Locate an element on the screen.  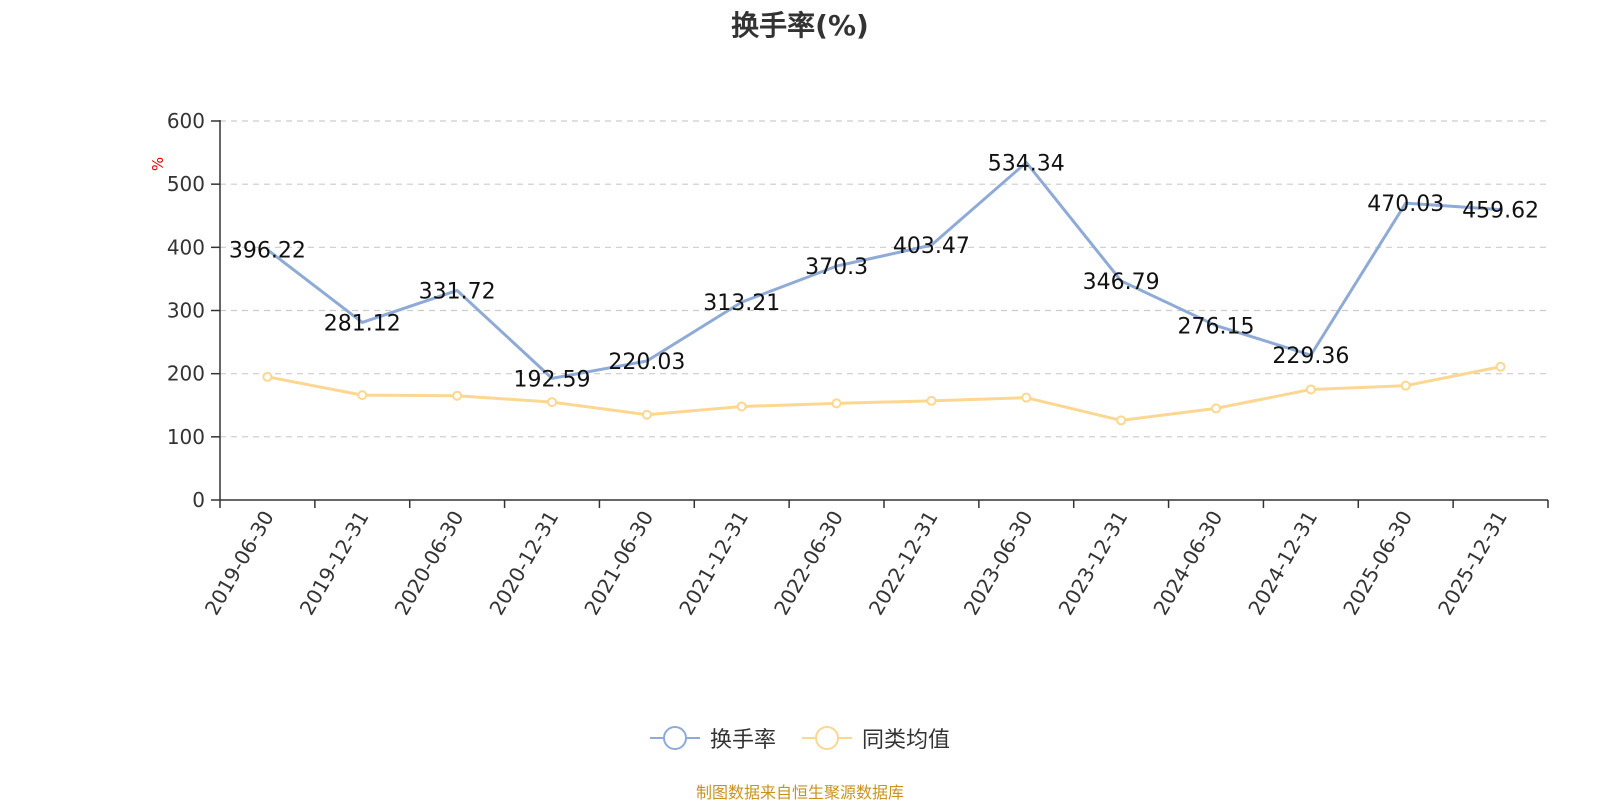
legend-label-peer-average: 同类均值 is located at coordinates (906, 740).